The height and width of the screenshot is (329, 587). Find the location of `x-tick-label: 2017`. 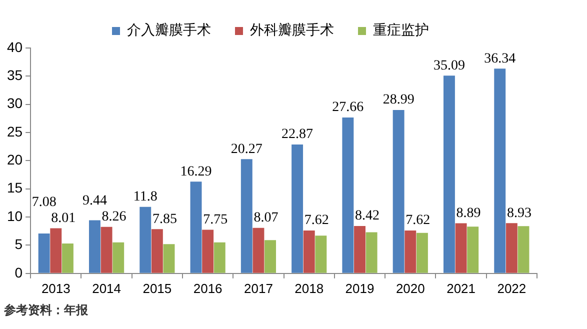

x-tick-label: 2017 is located at coordinates (258, 288).